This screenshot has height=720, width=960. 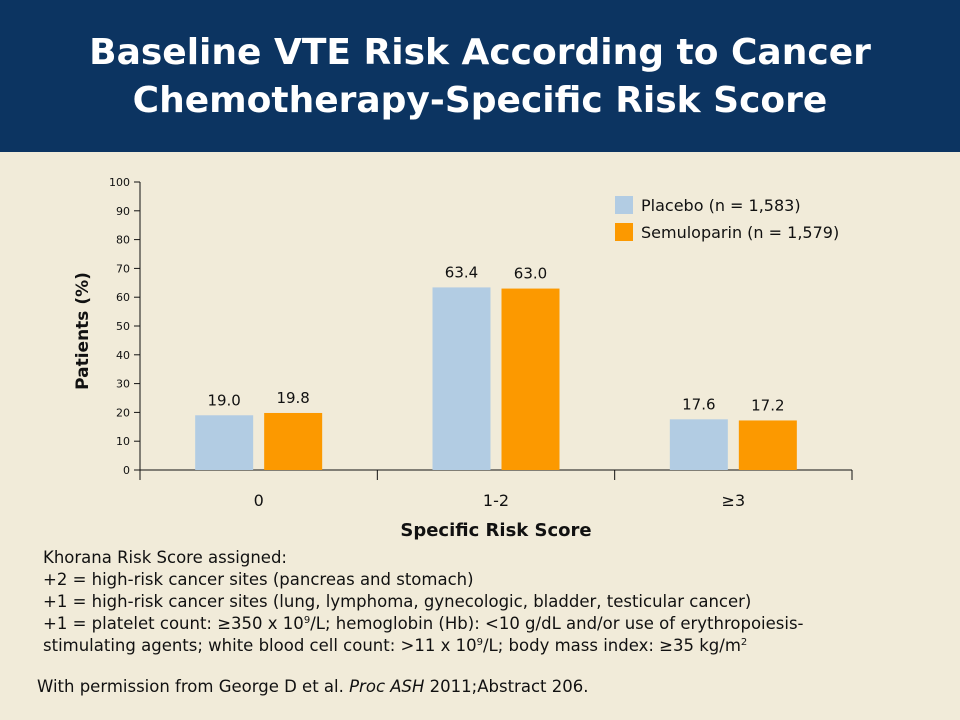 What do you see at coordinates (530, 274) in the screenshot?
I see `bar-value-label: 63.0` at bounding box center [530, 274].